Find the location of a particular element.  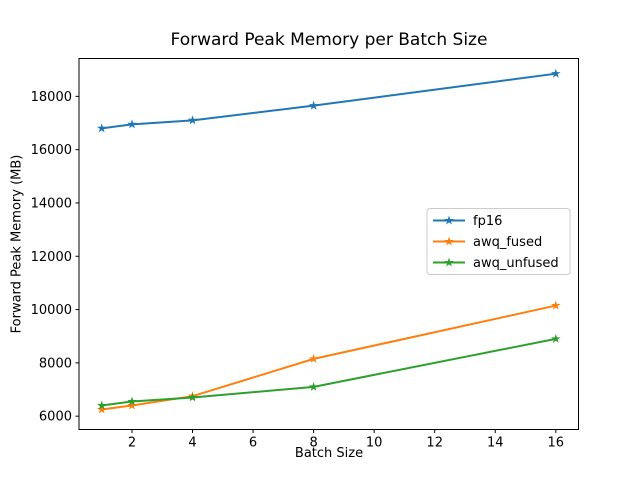

legend-label-fp16: fp16 is located at coordinates (487, 221).